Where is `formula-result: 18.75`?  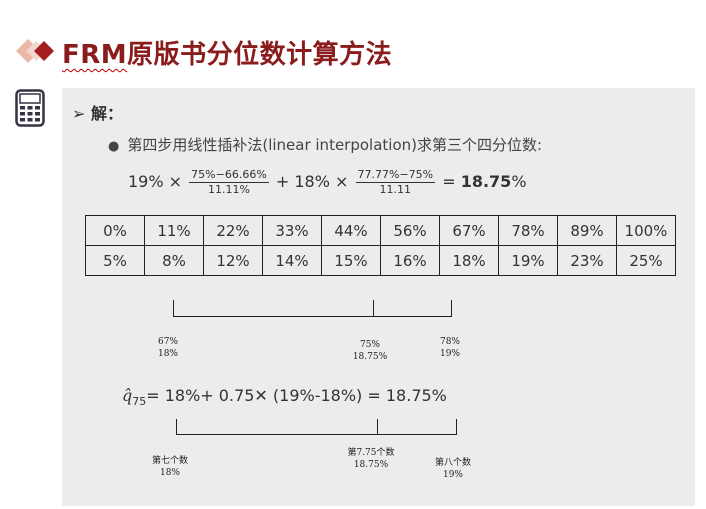
formula-result: 18.75 is located at coordinates (486, 181).